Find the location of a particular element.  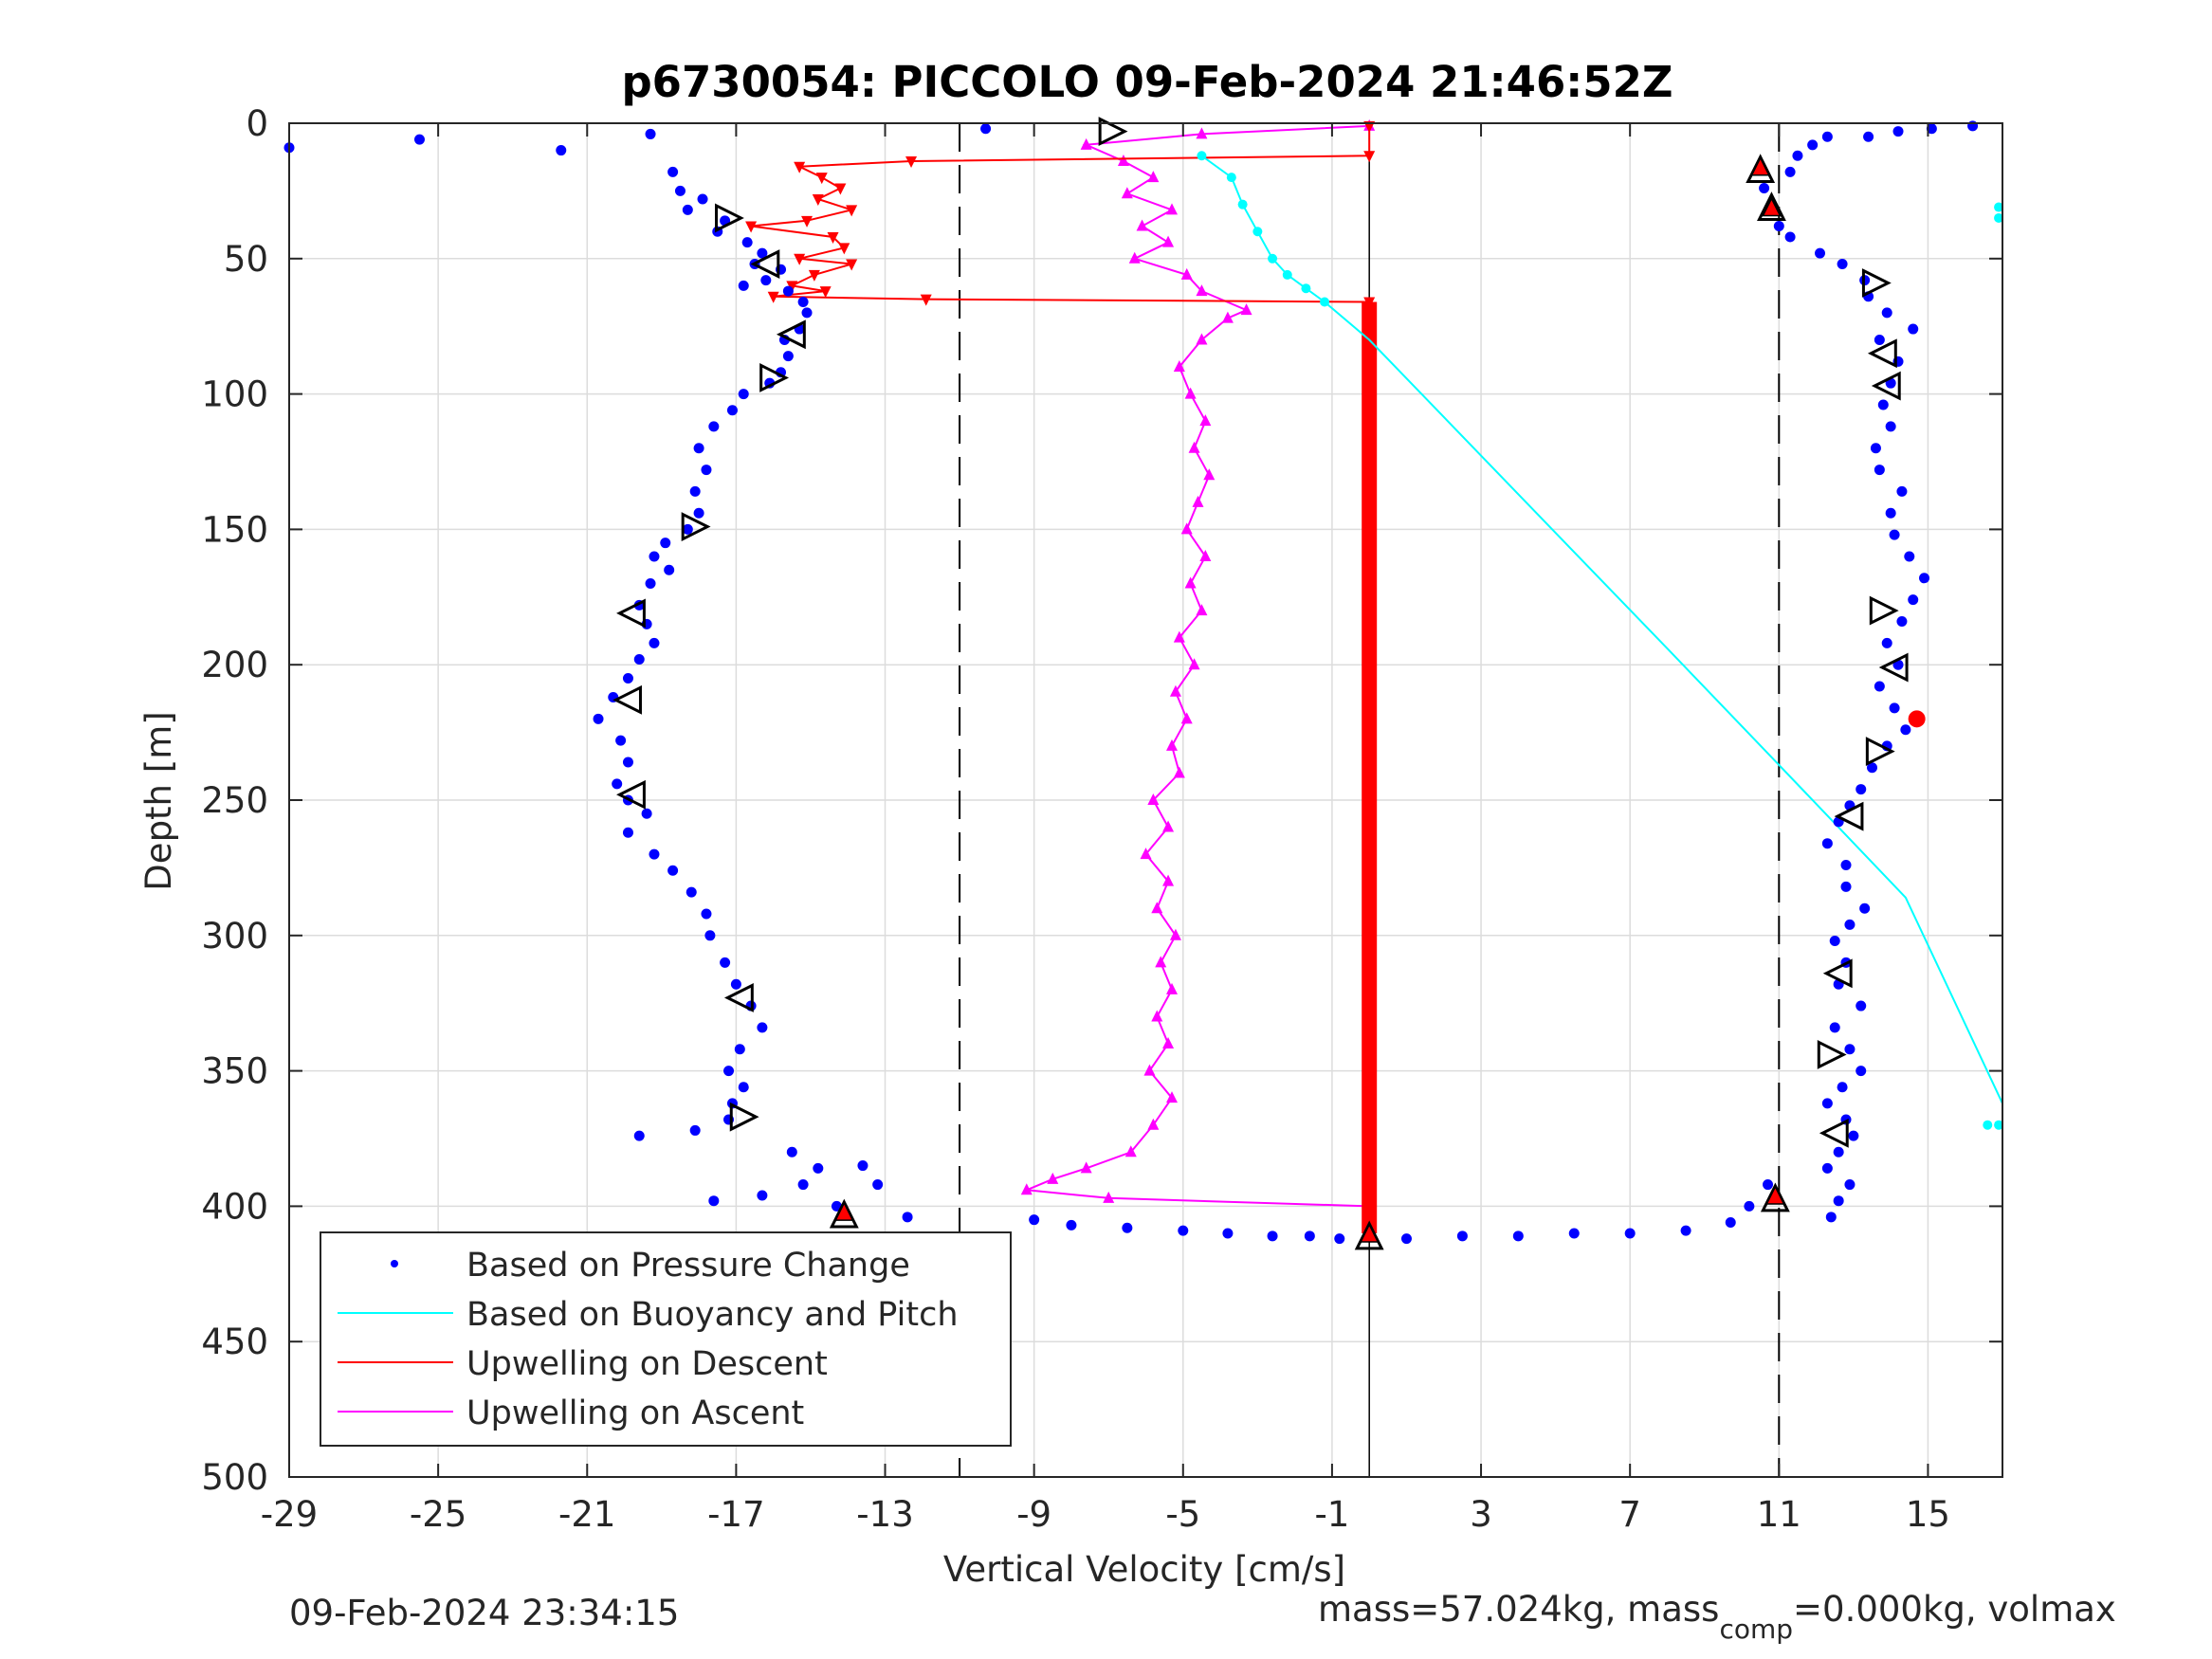

x-tick-label: -29 is located at coordinates (289, 1514).